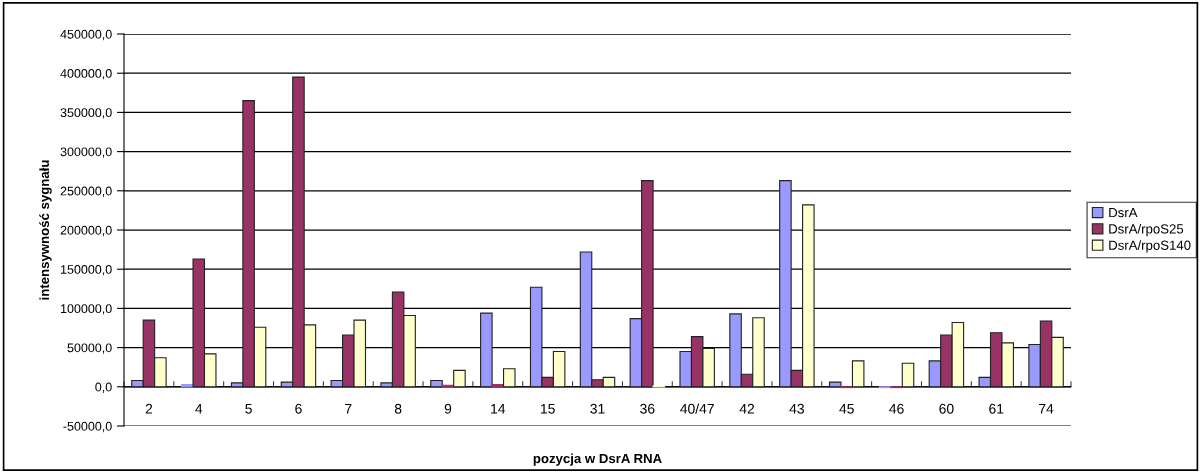 This screenshot has width=1201, height=472. I want to click on x-tick-label: 74, so click(1046, 408).